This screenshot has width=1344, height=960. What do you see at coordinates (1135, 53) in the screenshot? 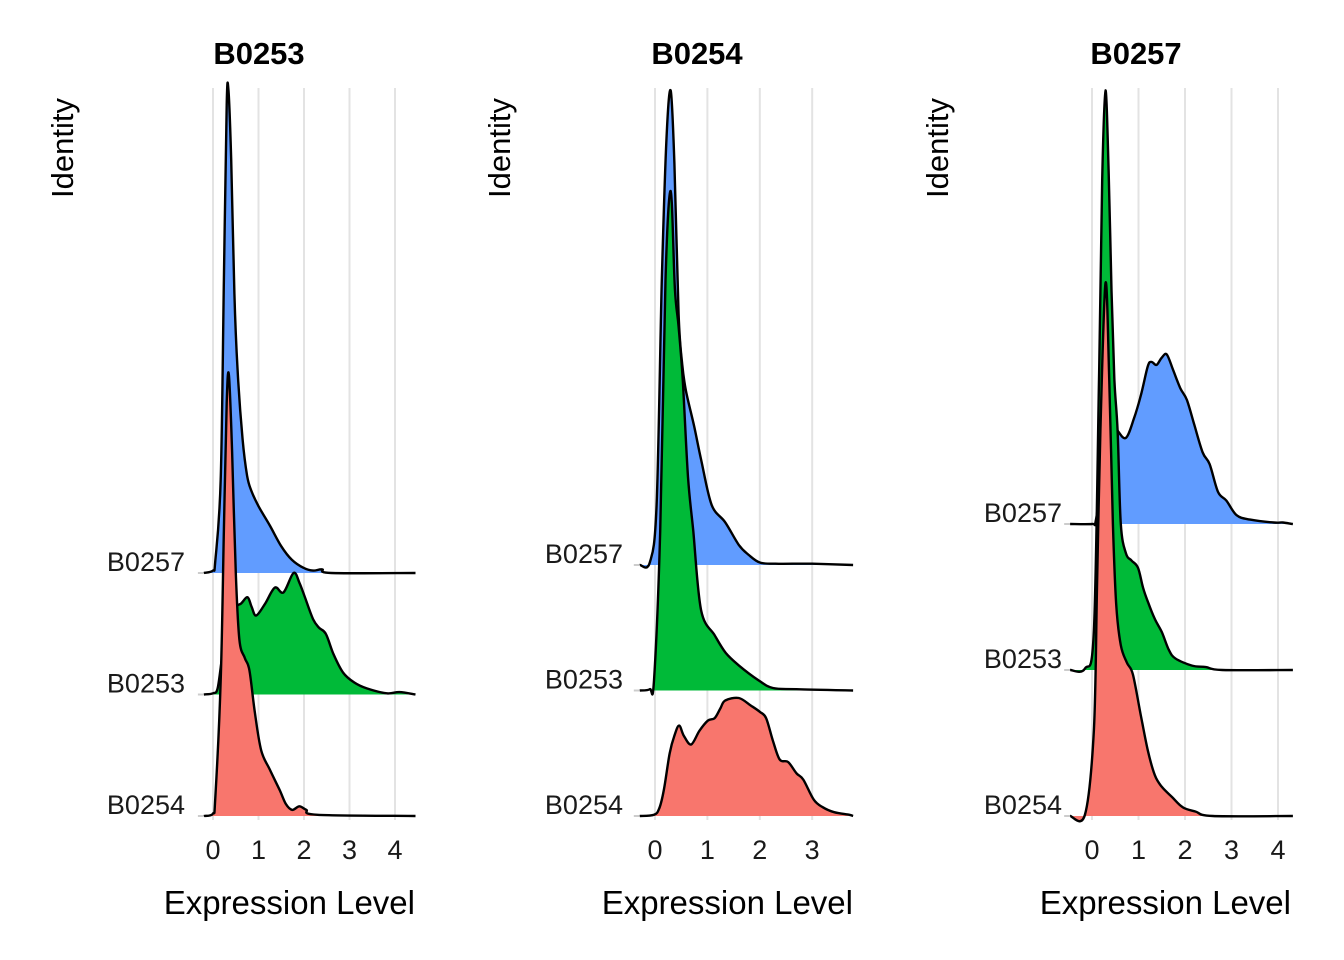
I see `panel-title: B0257` at bounding box center [1135, 53].